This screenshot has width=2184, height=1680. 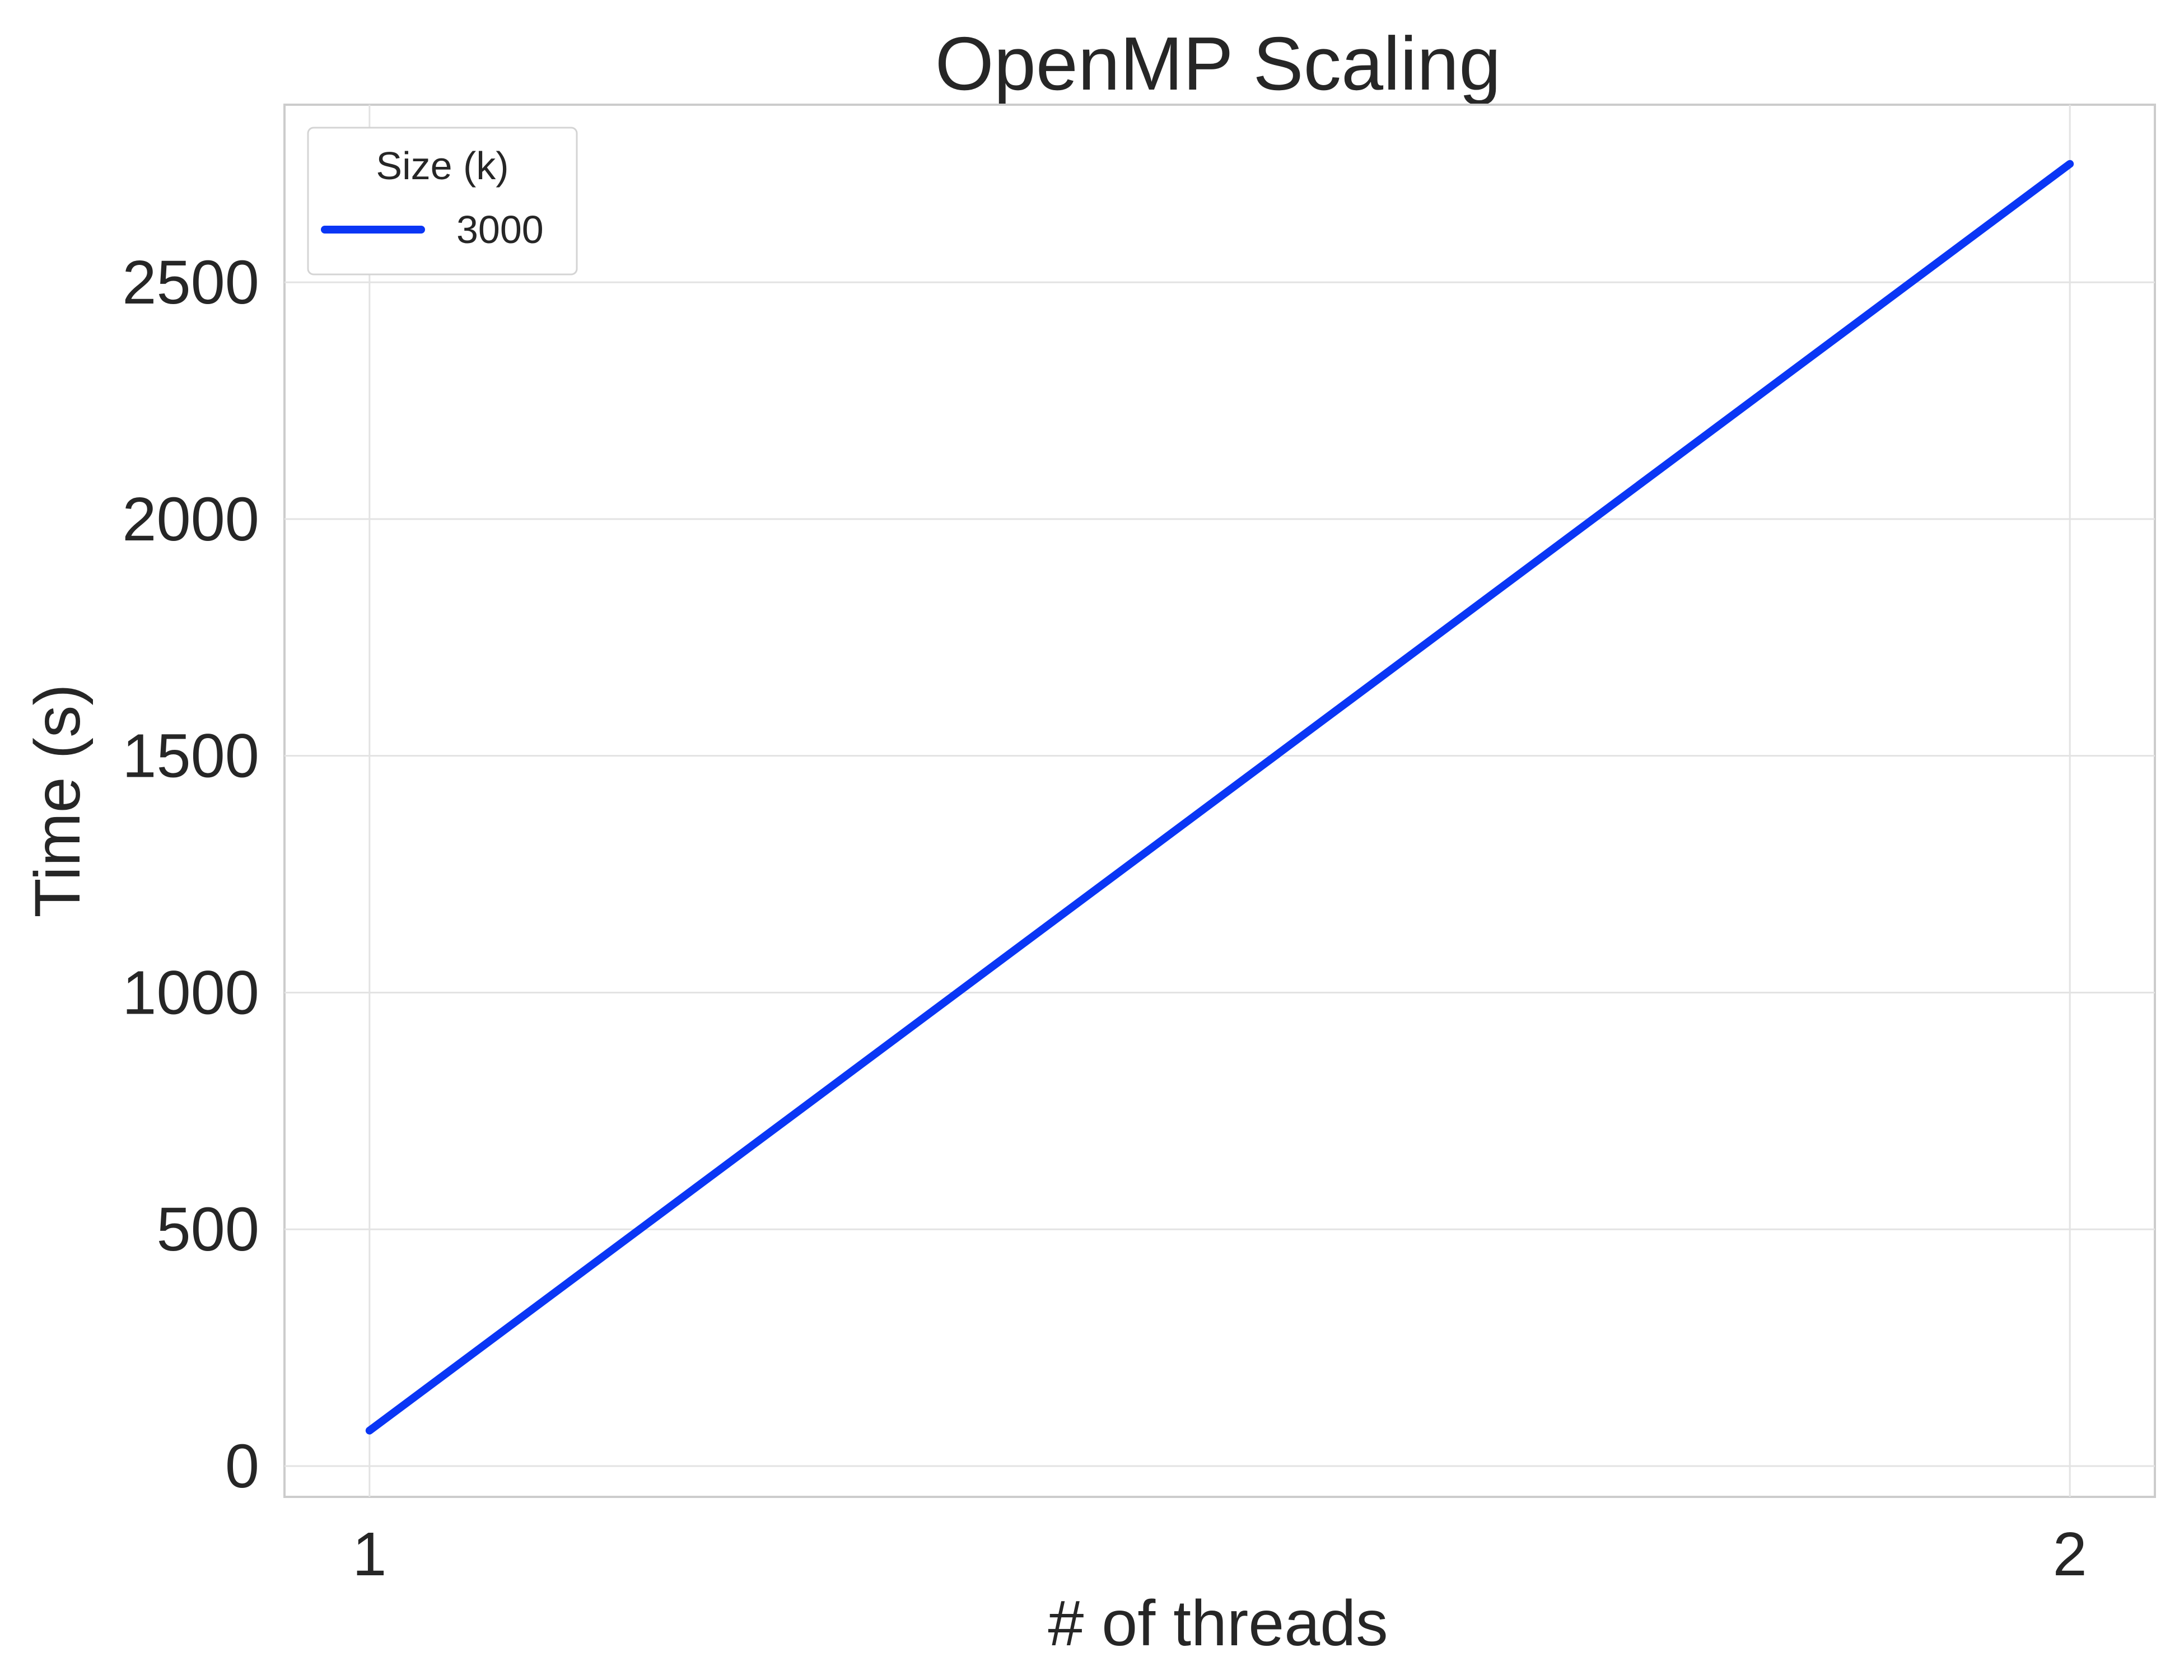 What do you see at coordinates (1218, 64) in the screenshot?
I see `chart-title: OpenMP Scaling` at bounding box center [1218, 64].